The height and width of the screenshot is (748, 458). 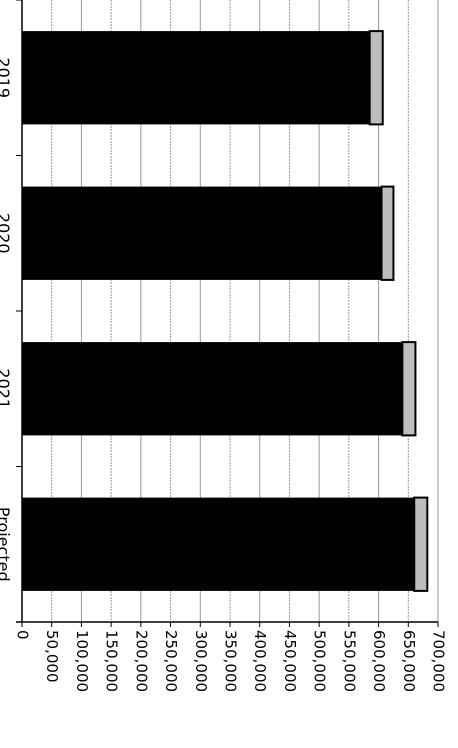 I want to click on category-label: 2021, so click(x=6, y=388).